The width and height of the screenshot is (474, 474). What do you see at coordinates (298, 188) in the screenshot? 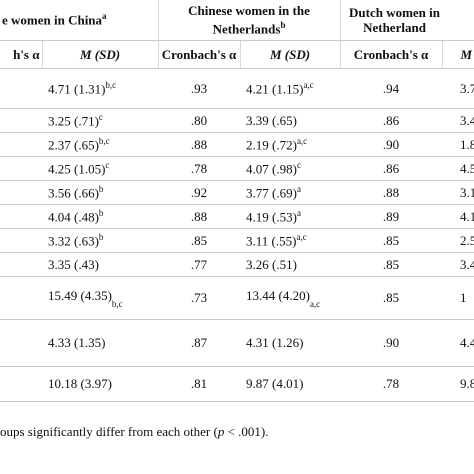
I see `cell-superscript: a` at bounding box center [298, 188].